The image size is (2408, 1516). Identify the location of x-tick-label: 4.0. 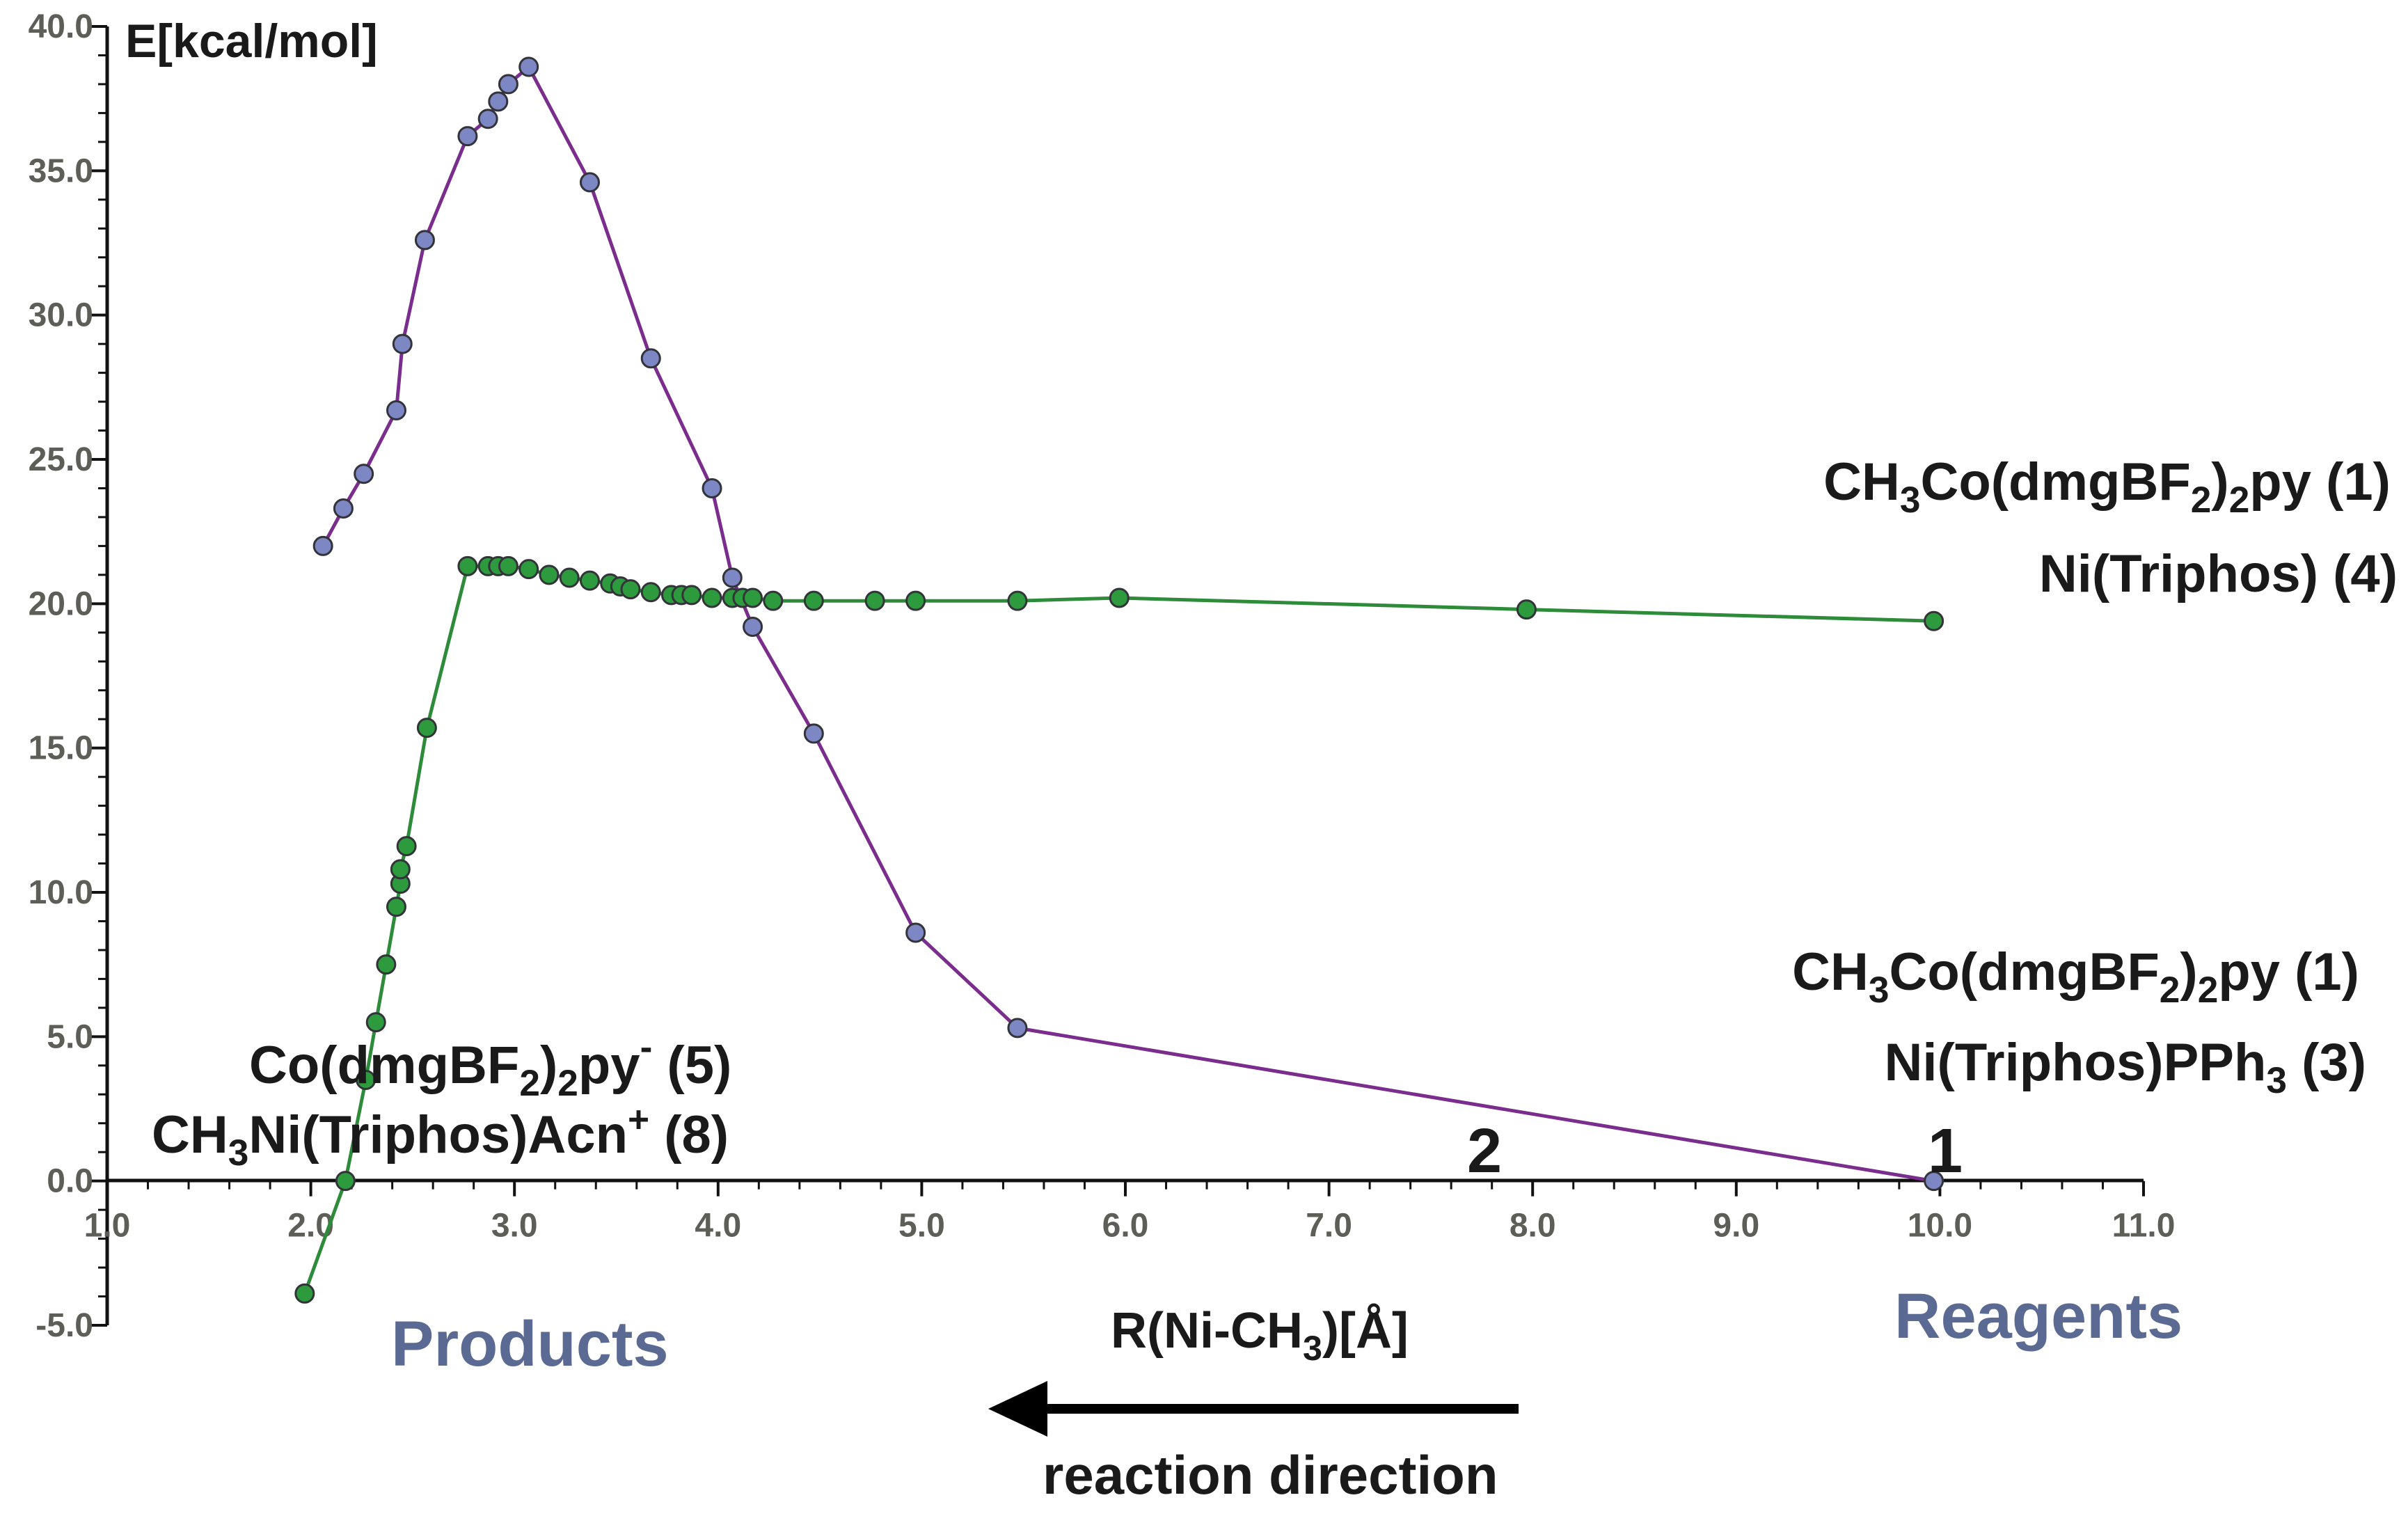
(718, 1226).